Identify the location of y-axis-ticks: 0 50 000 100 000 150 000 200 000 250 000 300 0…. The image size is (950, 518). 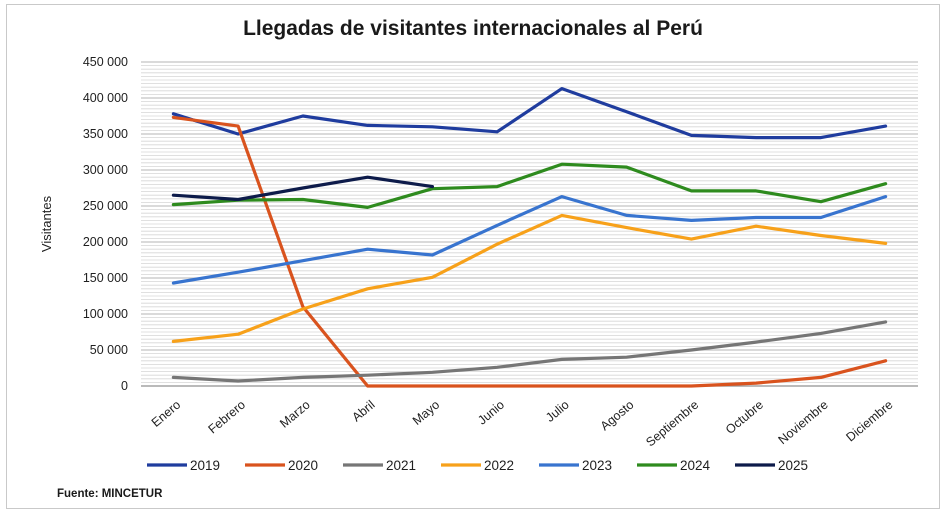
(105, 224).